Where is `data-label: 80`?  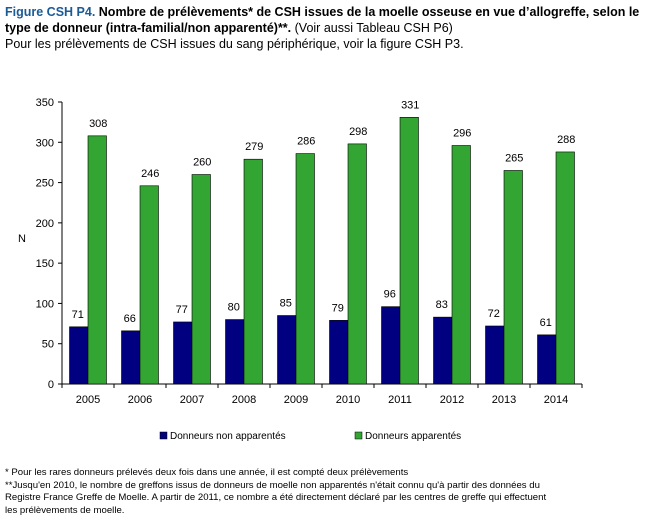 data-label: 80 is located at coordinates (234, 308).